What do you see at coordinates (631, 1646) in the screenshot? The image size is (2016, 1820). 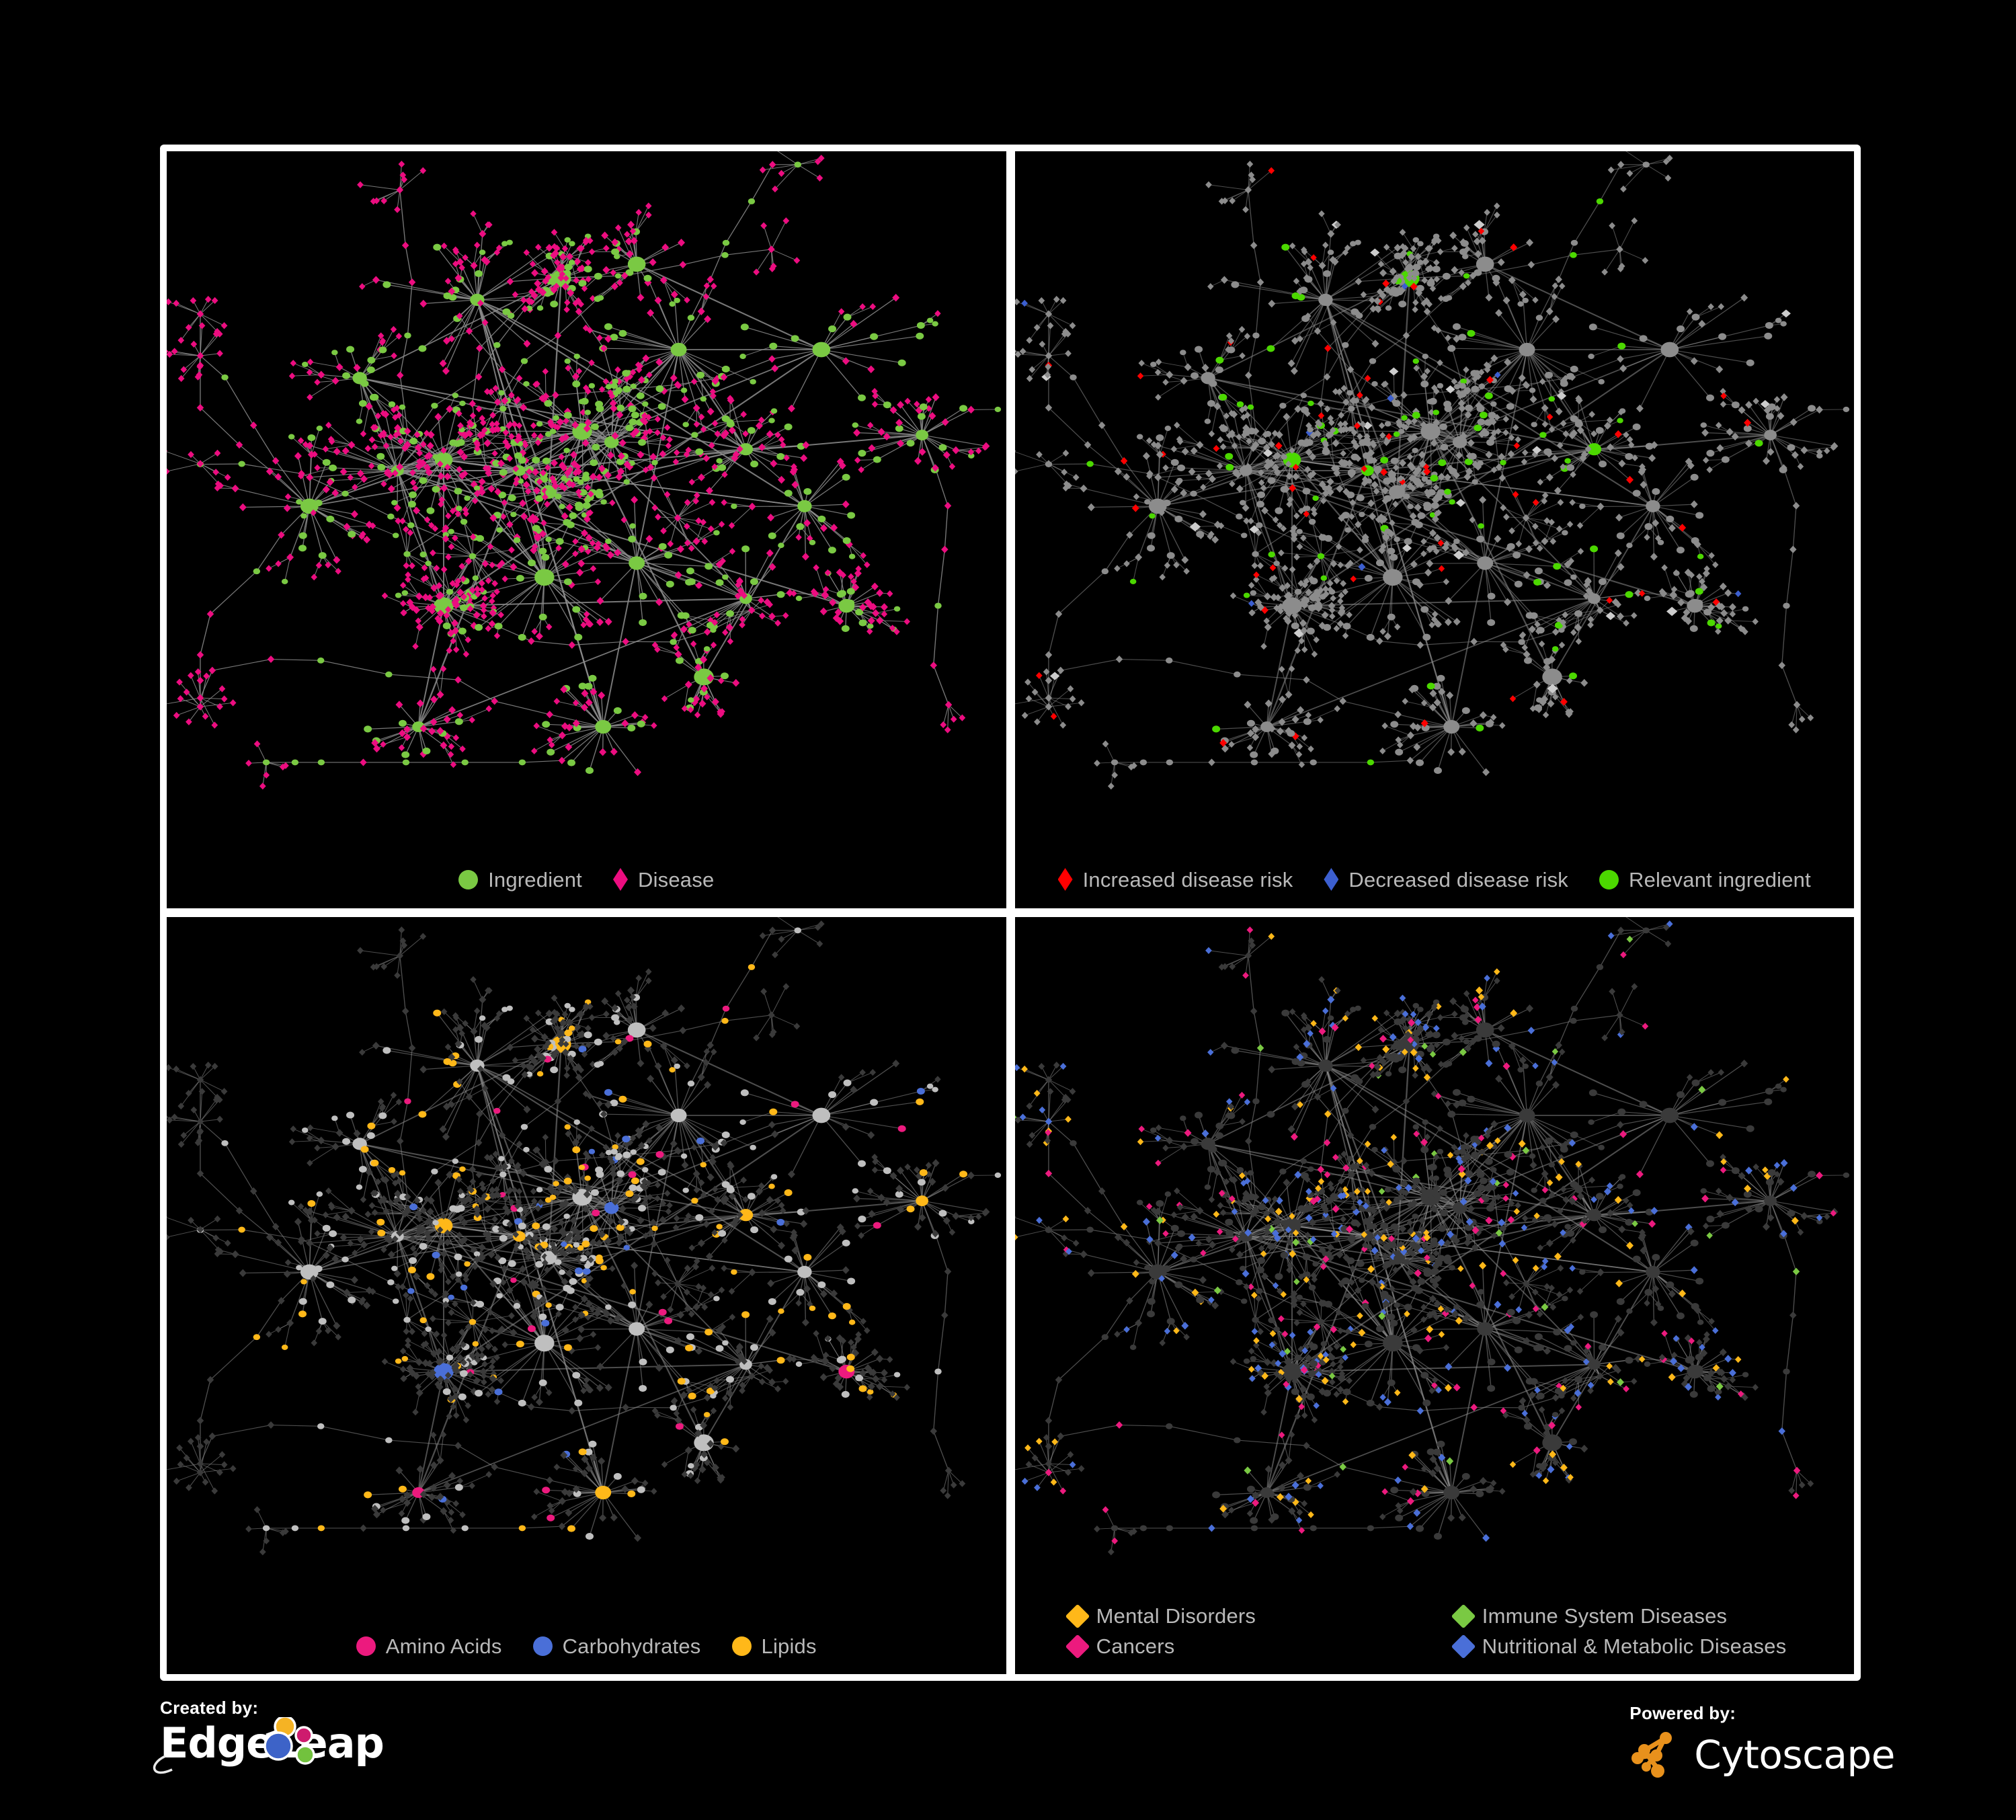 I see `legend-label: Carbohydrates` at bounding box center [631, 1646].